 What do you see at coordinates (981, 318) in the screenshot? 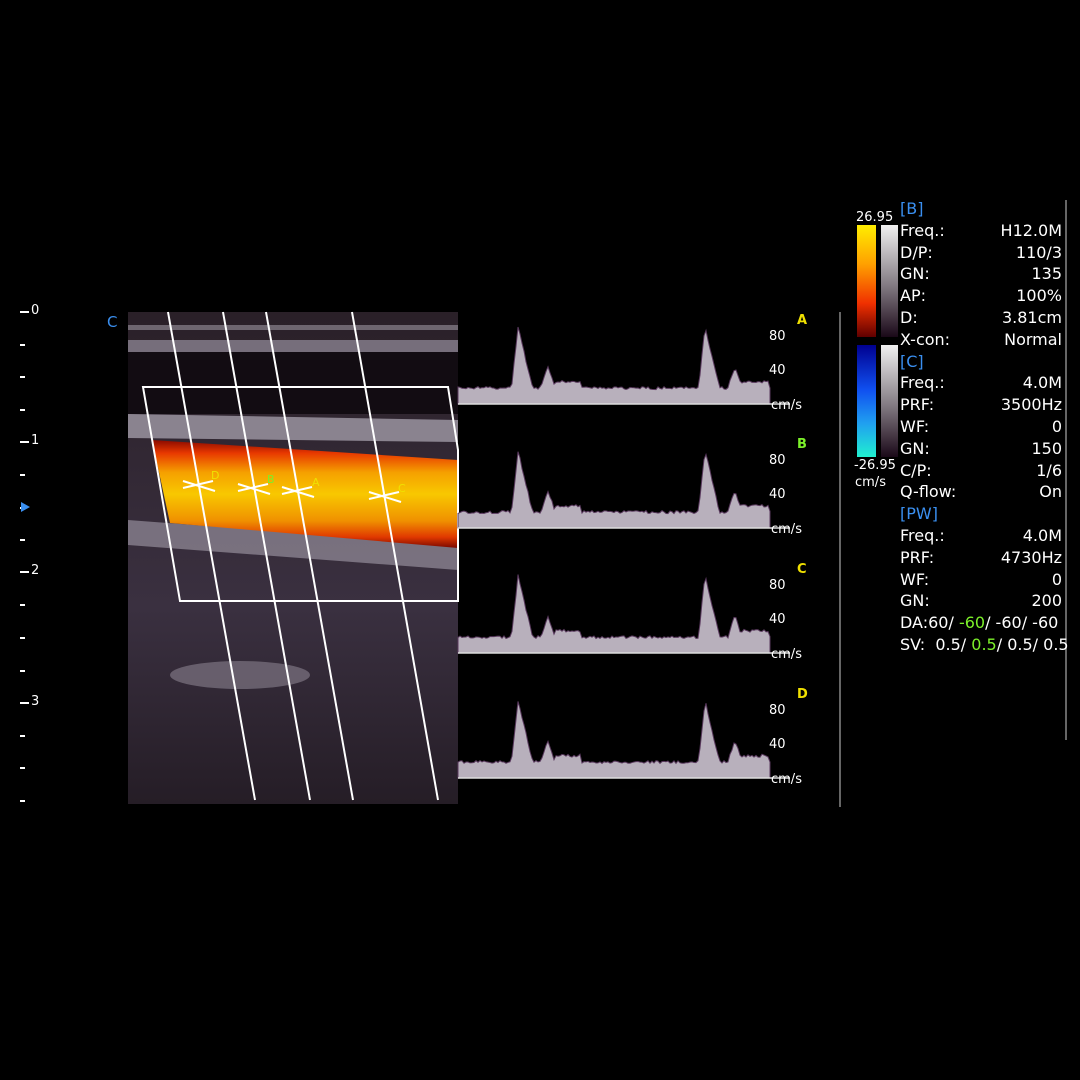
I see `param-row: D: 3.81cm` at bounding box center [981, 318].